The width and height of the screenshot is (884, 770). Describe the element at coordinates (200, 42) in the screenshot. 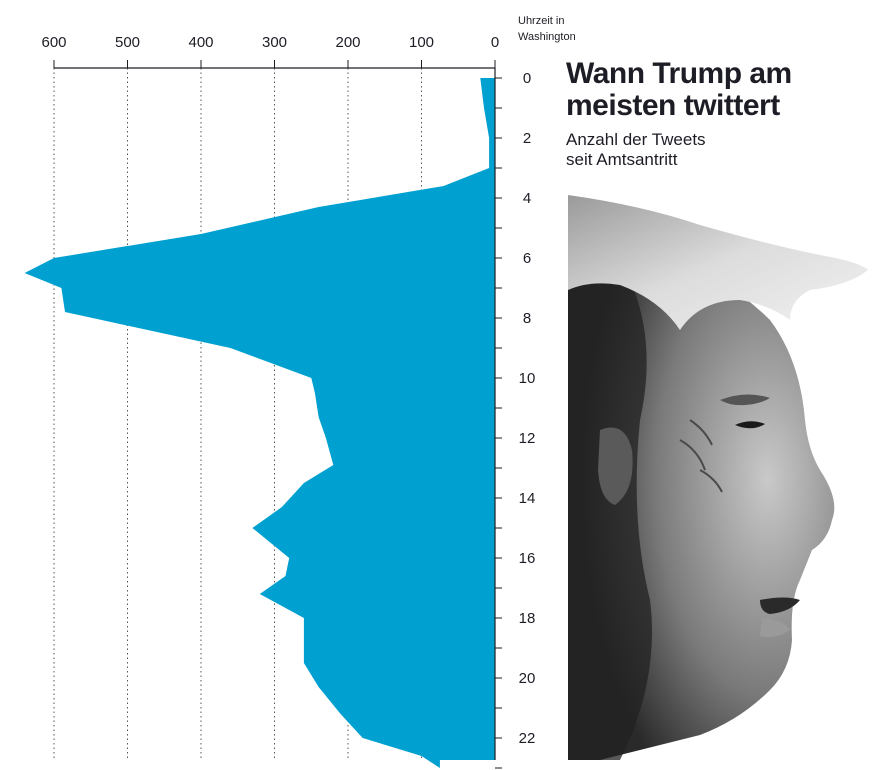

I see `x-tick-label-400: 400` at that location.